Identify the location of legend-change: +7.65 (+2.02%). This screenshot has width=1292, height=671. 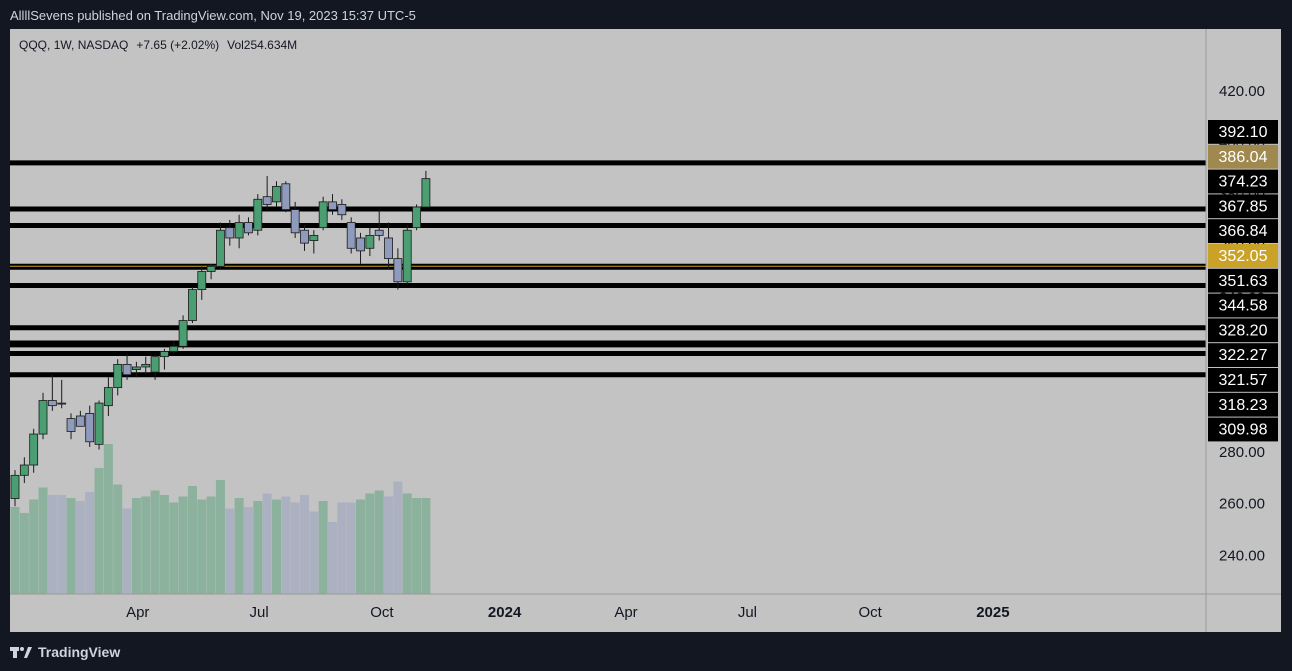
(177, 45).